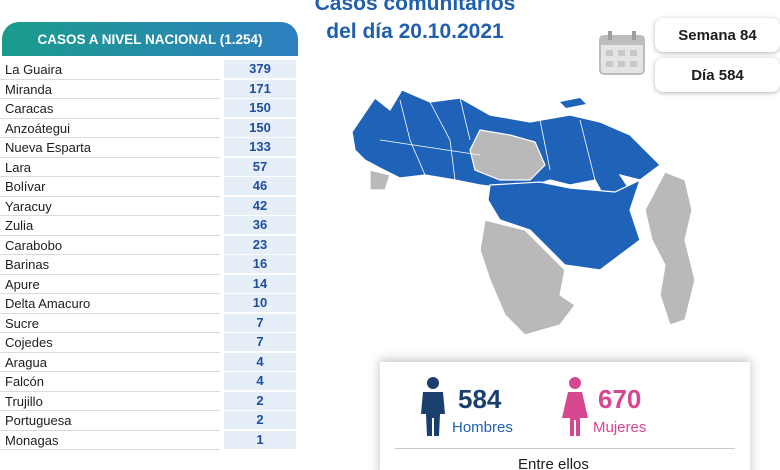  Describe the element at coordinates (260, 166) in the screenshot. I see `case-count: 57` at that location.